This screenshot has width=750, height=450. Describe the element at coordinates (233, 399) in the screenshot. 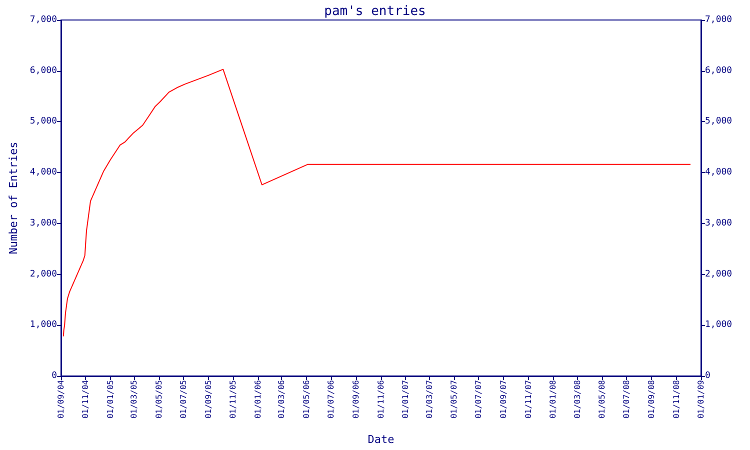

I see `x-tick-label: 01/11/05` at that location.